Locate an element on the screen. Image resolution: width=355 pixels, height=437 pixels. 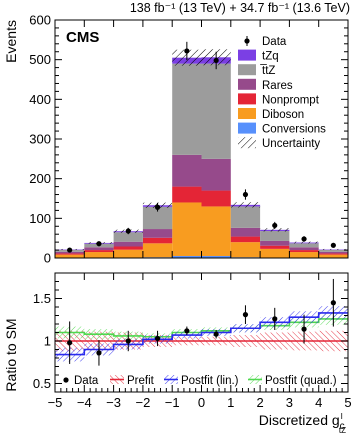
y-tick-label: 600 is located at coordinates (40, 20).